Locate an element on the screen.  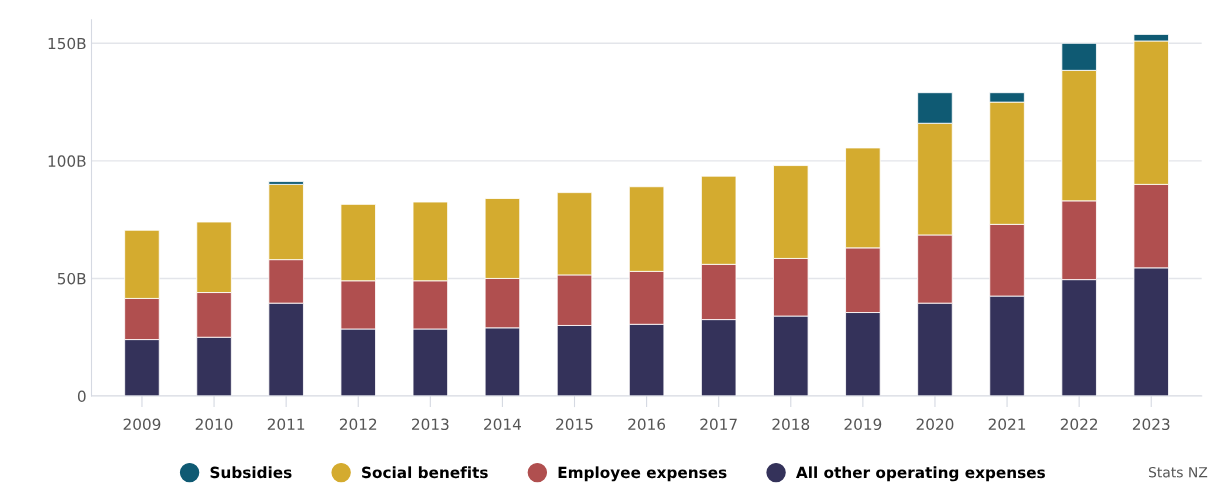
x-tick-label: 2015 is located at coordinates (574, 424).